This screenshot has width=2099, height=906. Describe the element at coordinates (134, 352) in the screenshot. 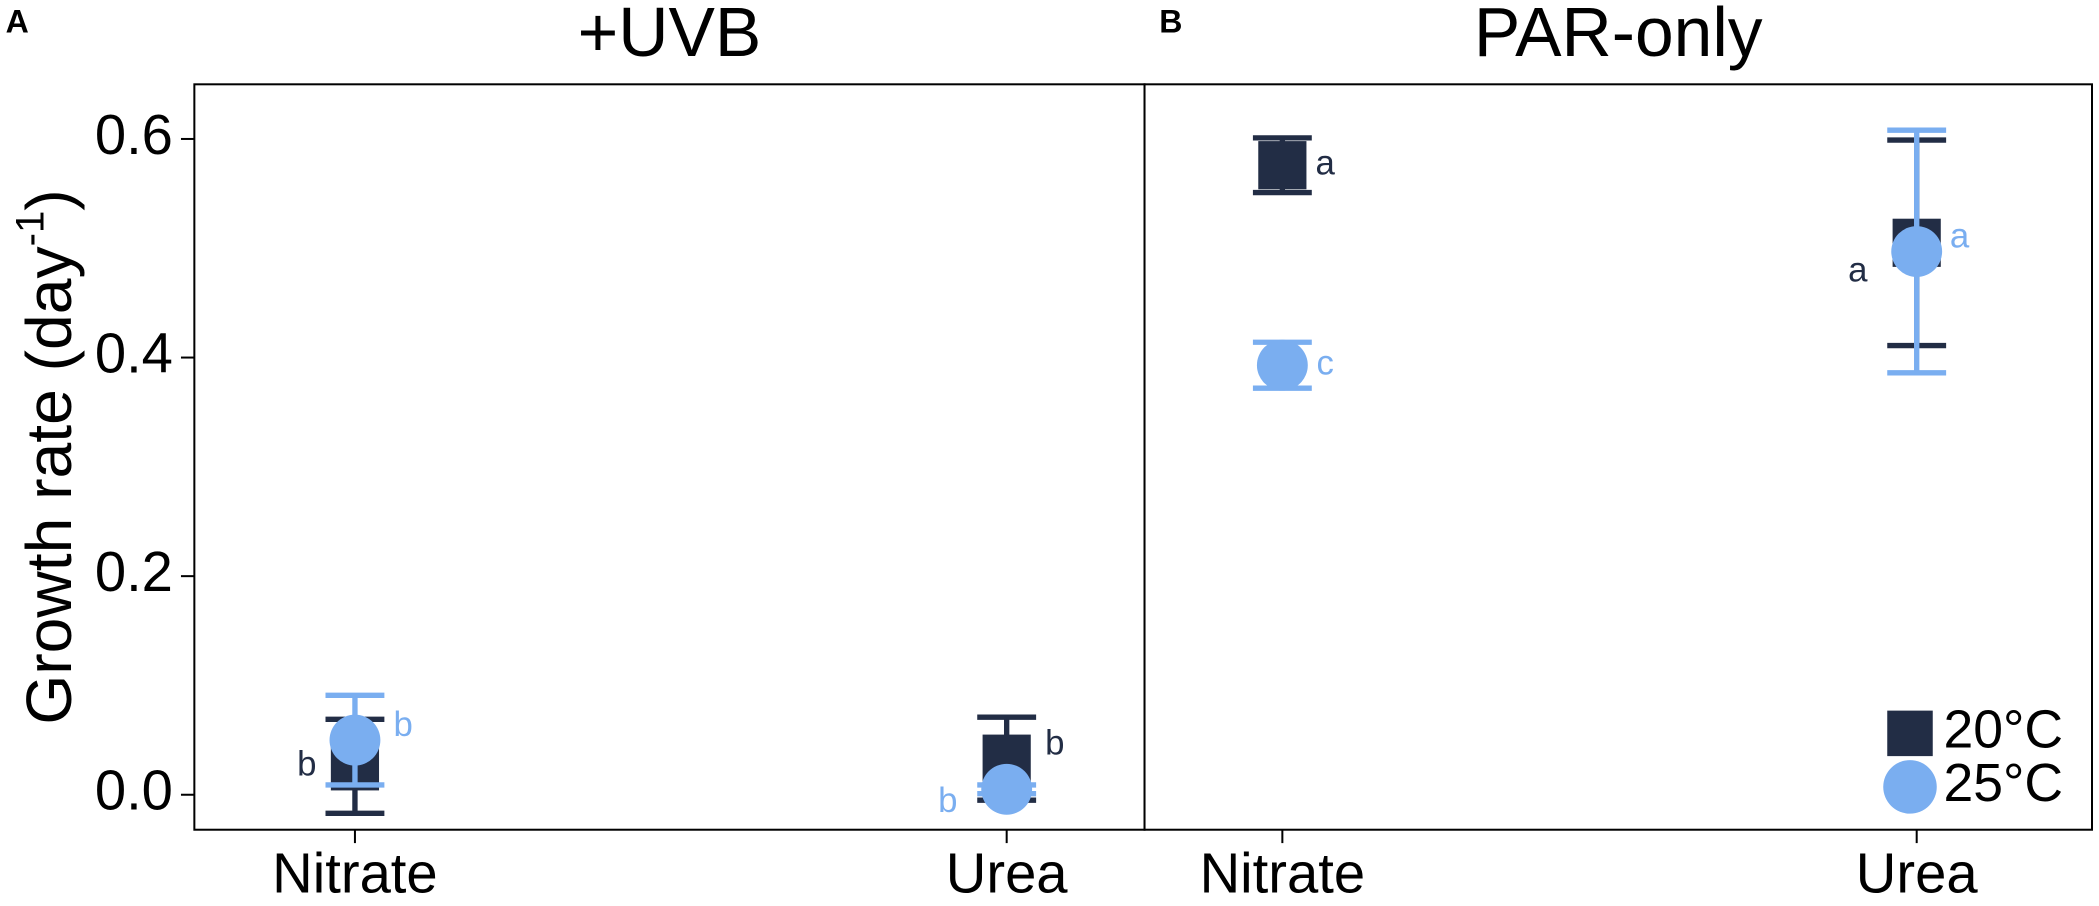

I see `y-tick-label: 0.4` at that location.